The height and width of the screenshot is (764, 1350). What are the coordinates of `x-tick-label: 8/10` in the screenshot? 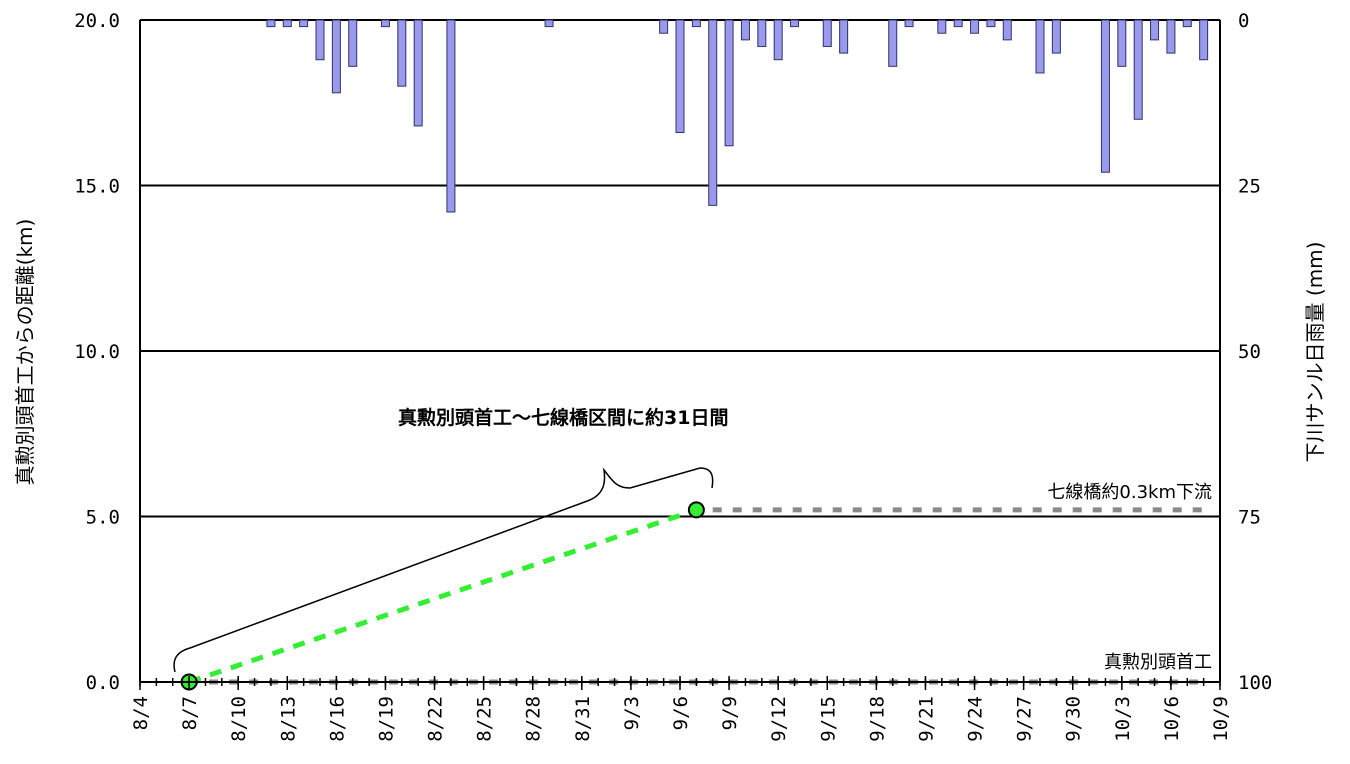 It's located at (239, 719).